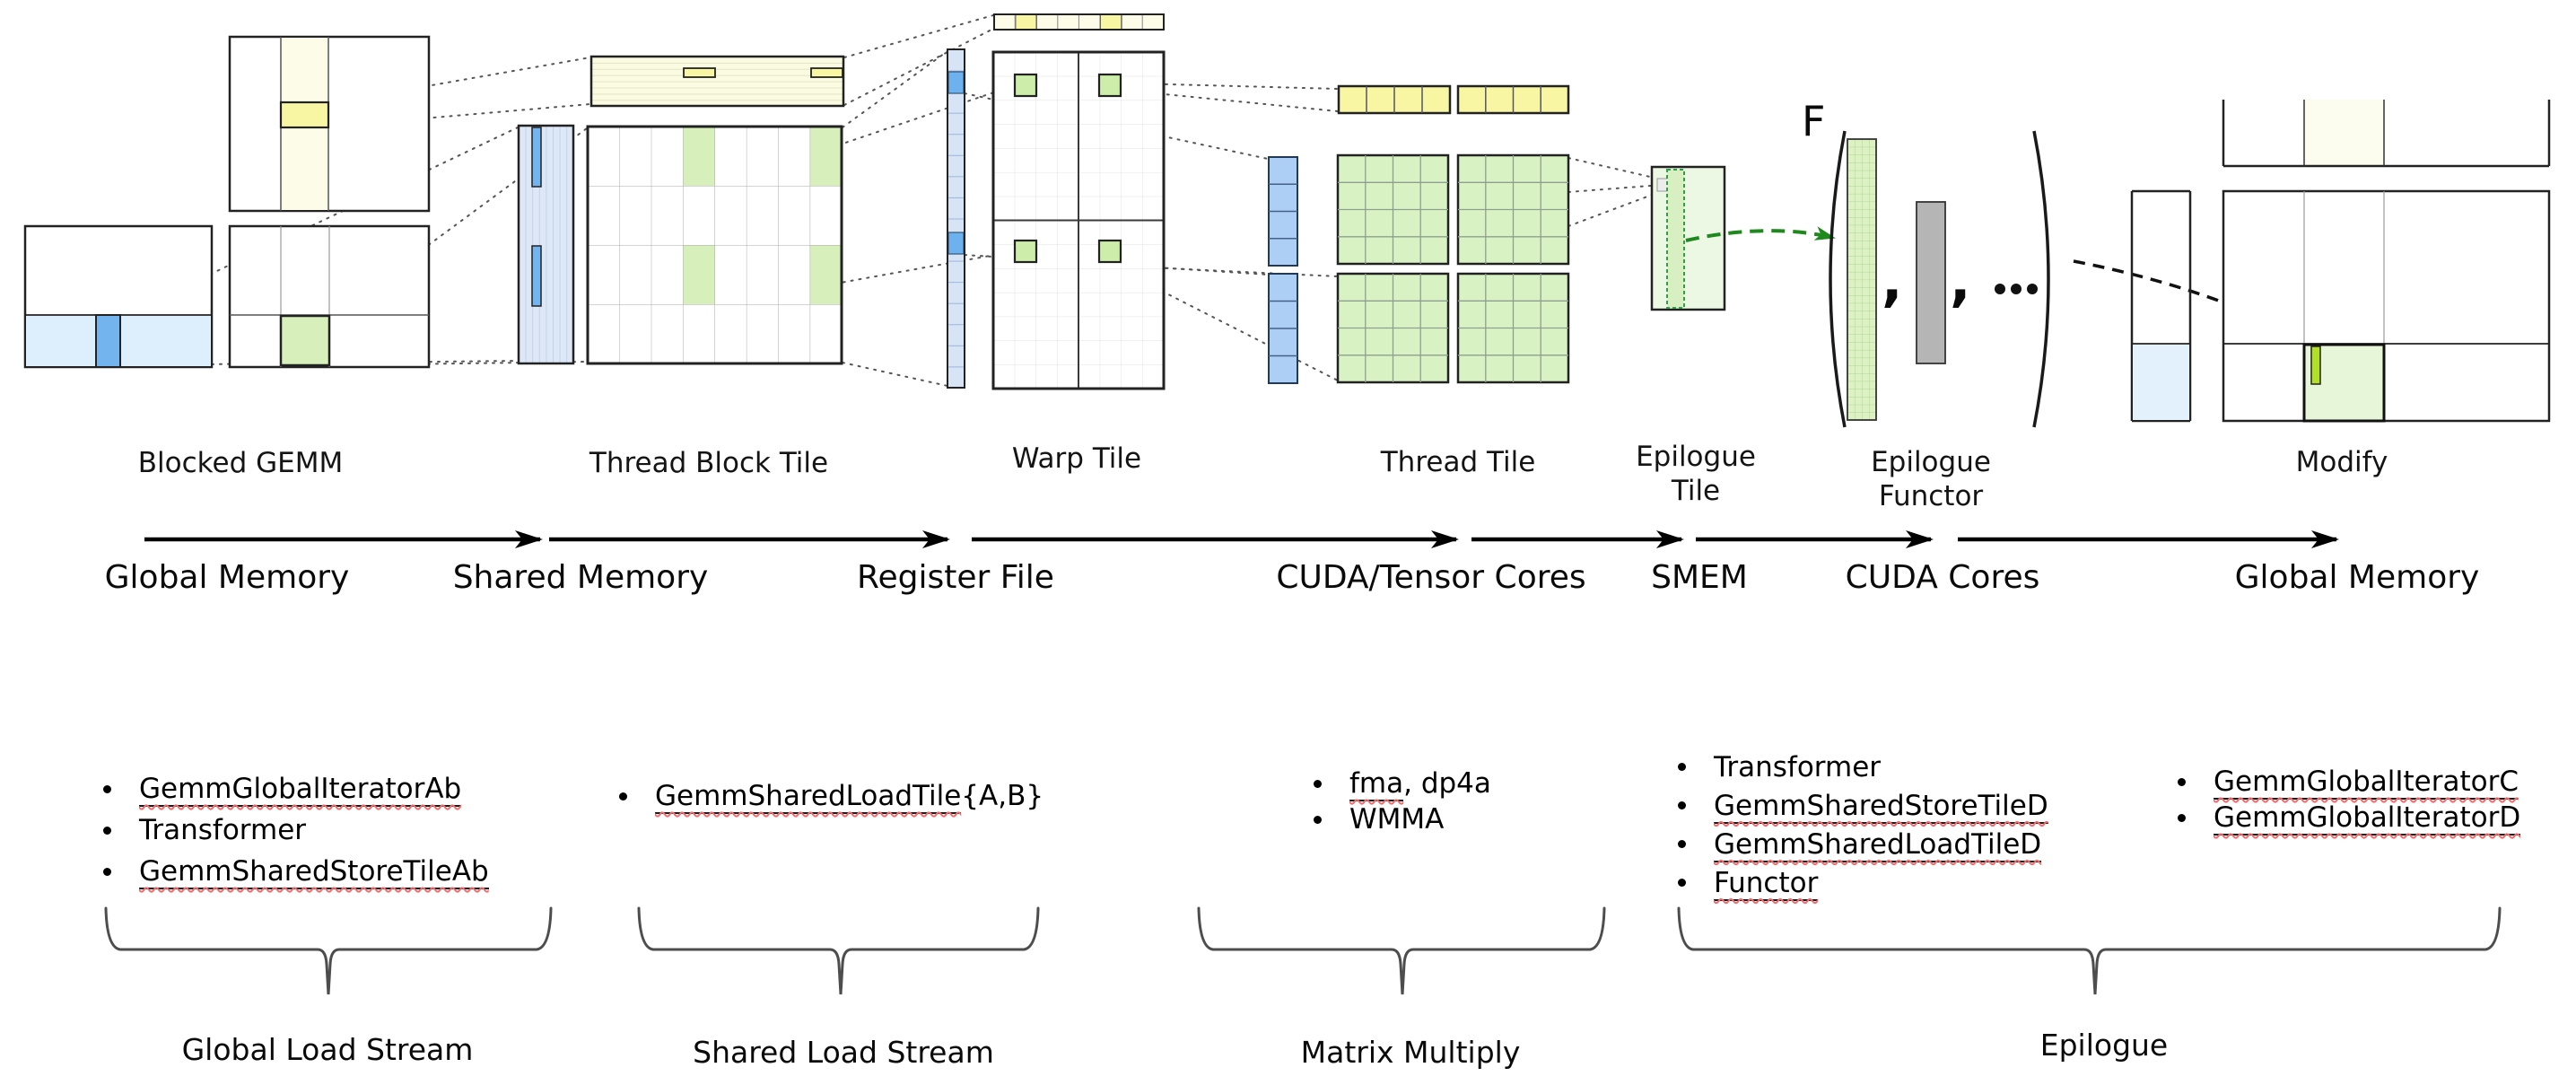 This screenshot has height=1085, width=2576. What do you see at coordinates (839, 950) in the screenshot?
I see `brace-shared-load` at bounding box center [839, 950].